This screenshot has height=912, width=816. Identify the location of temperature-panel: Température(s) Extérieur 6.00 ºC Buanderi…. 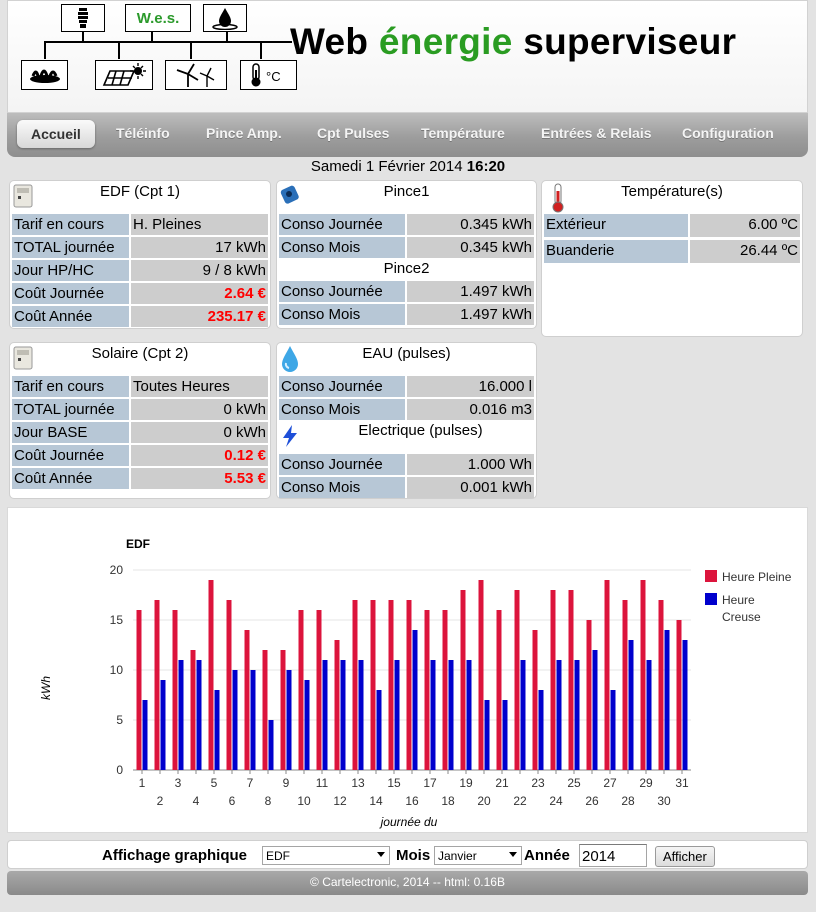
(672, 258).